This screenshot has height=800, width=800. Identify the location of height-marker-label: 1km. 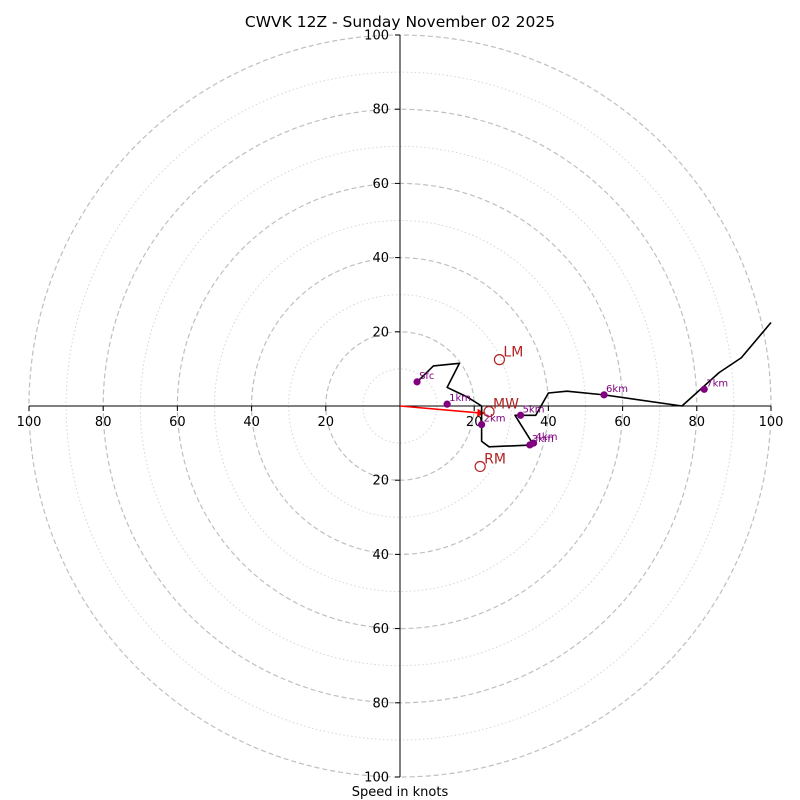
(460, 398).